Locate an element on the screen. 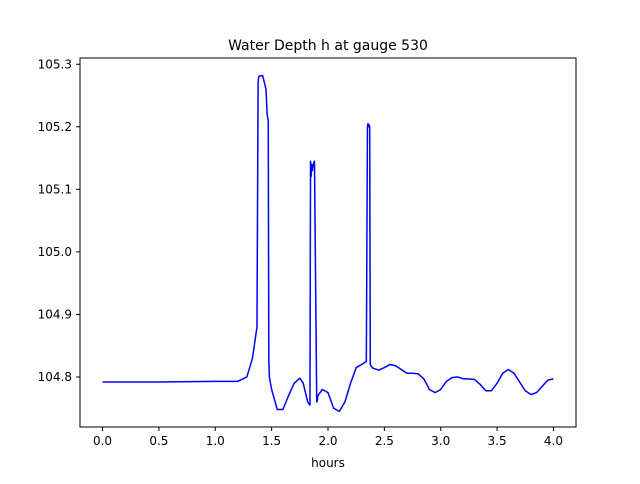 Image resolution: width=640 pixels, height=484 pixels. y-tick-label: 105.3 is located at coordinates (55, 64).